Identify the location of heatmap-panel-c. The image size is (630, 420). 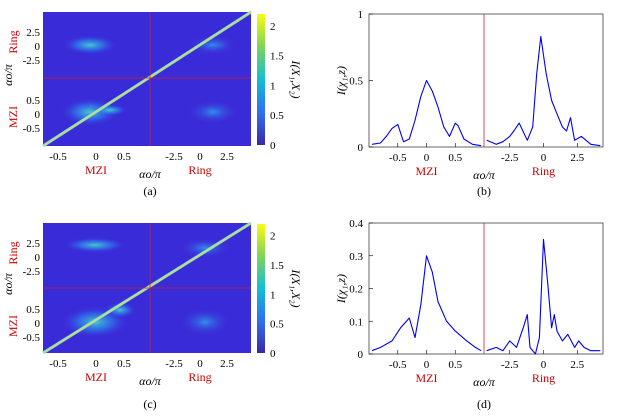
(153, 288).